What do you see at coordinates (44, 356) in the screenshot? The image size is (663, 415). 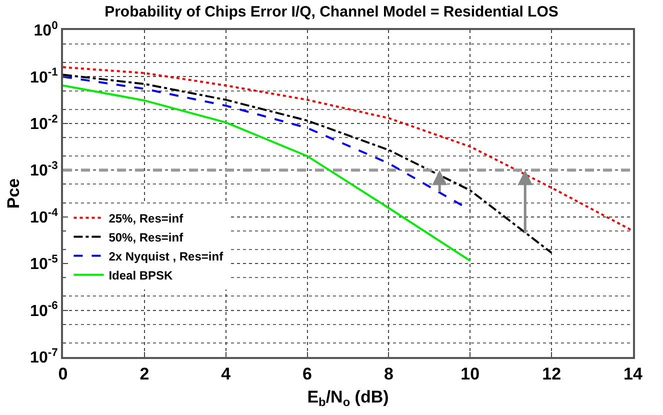 I see `y-tick-label: 10$^{-7}$` at bounding box center [44, 356].